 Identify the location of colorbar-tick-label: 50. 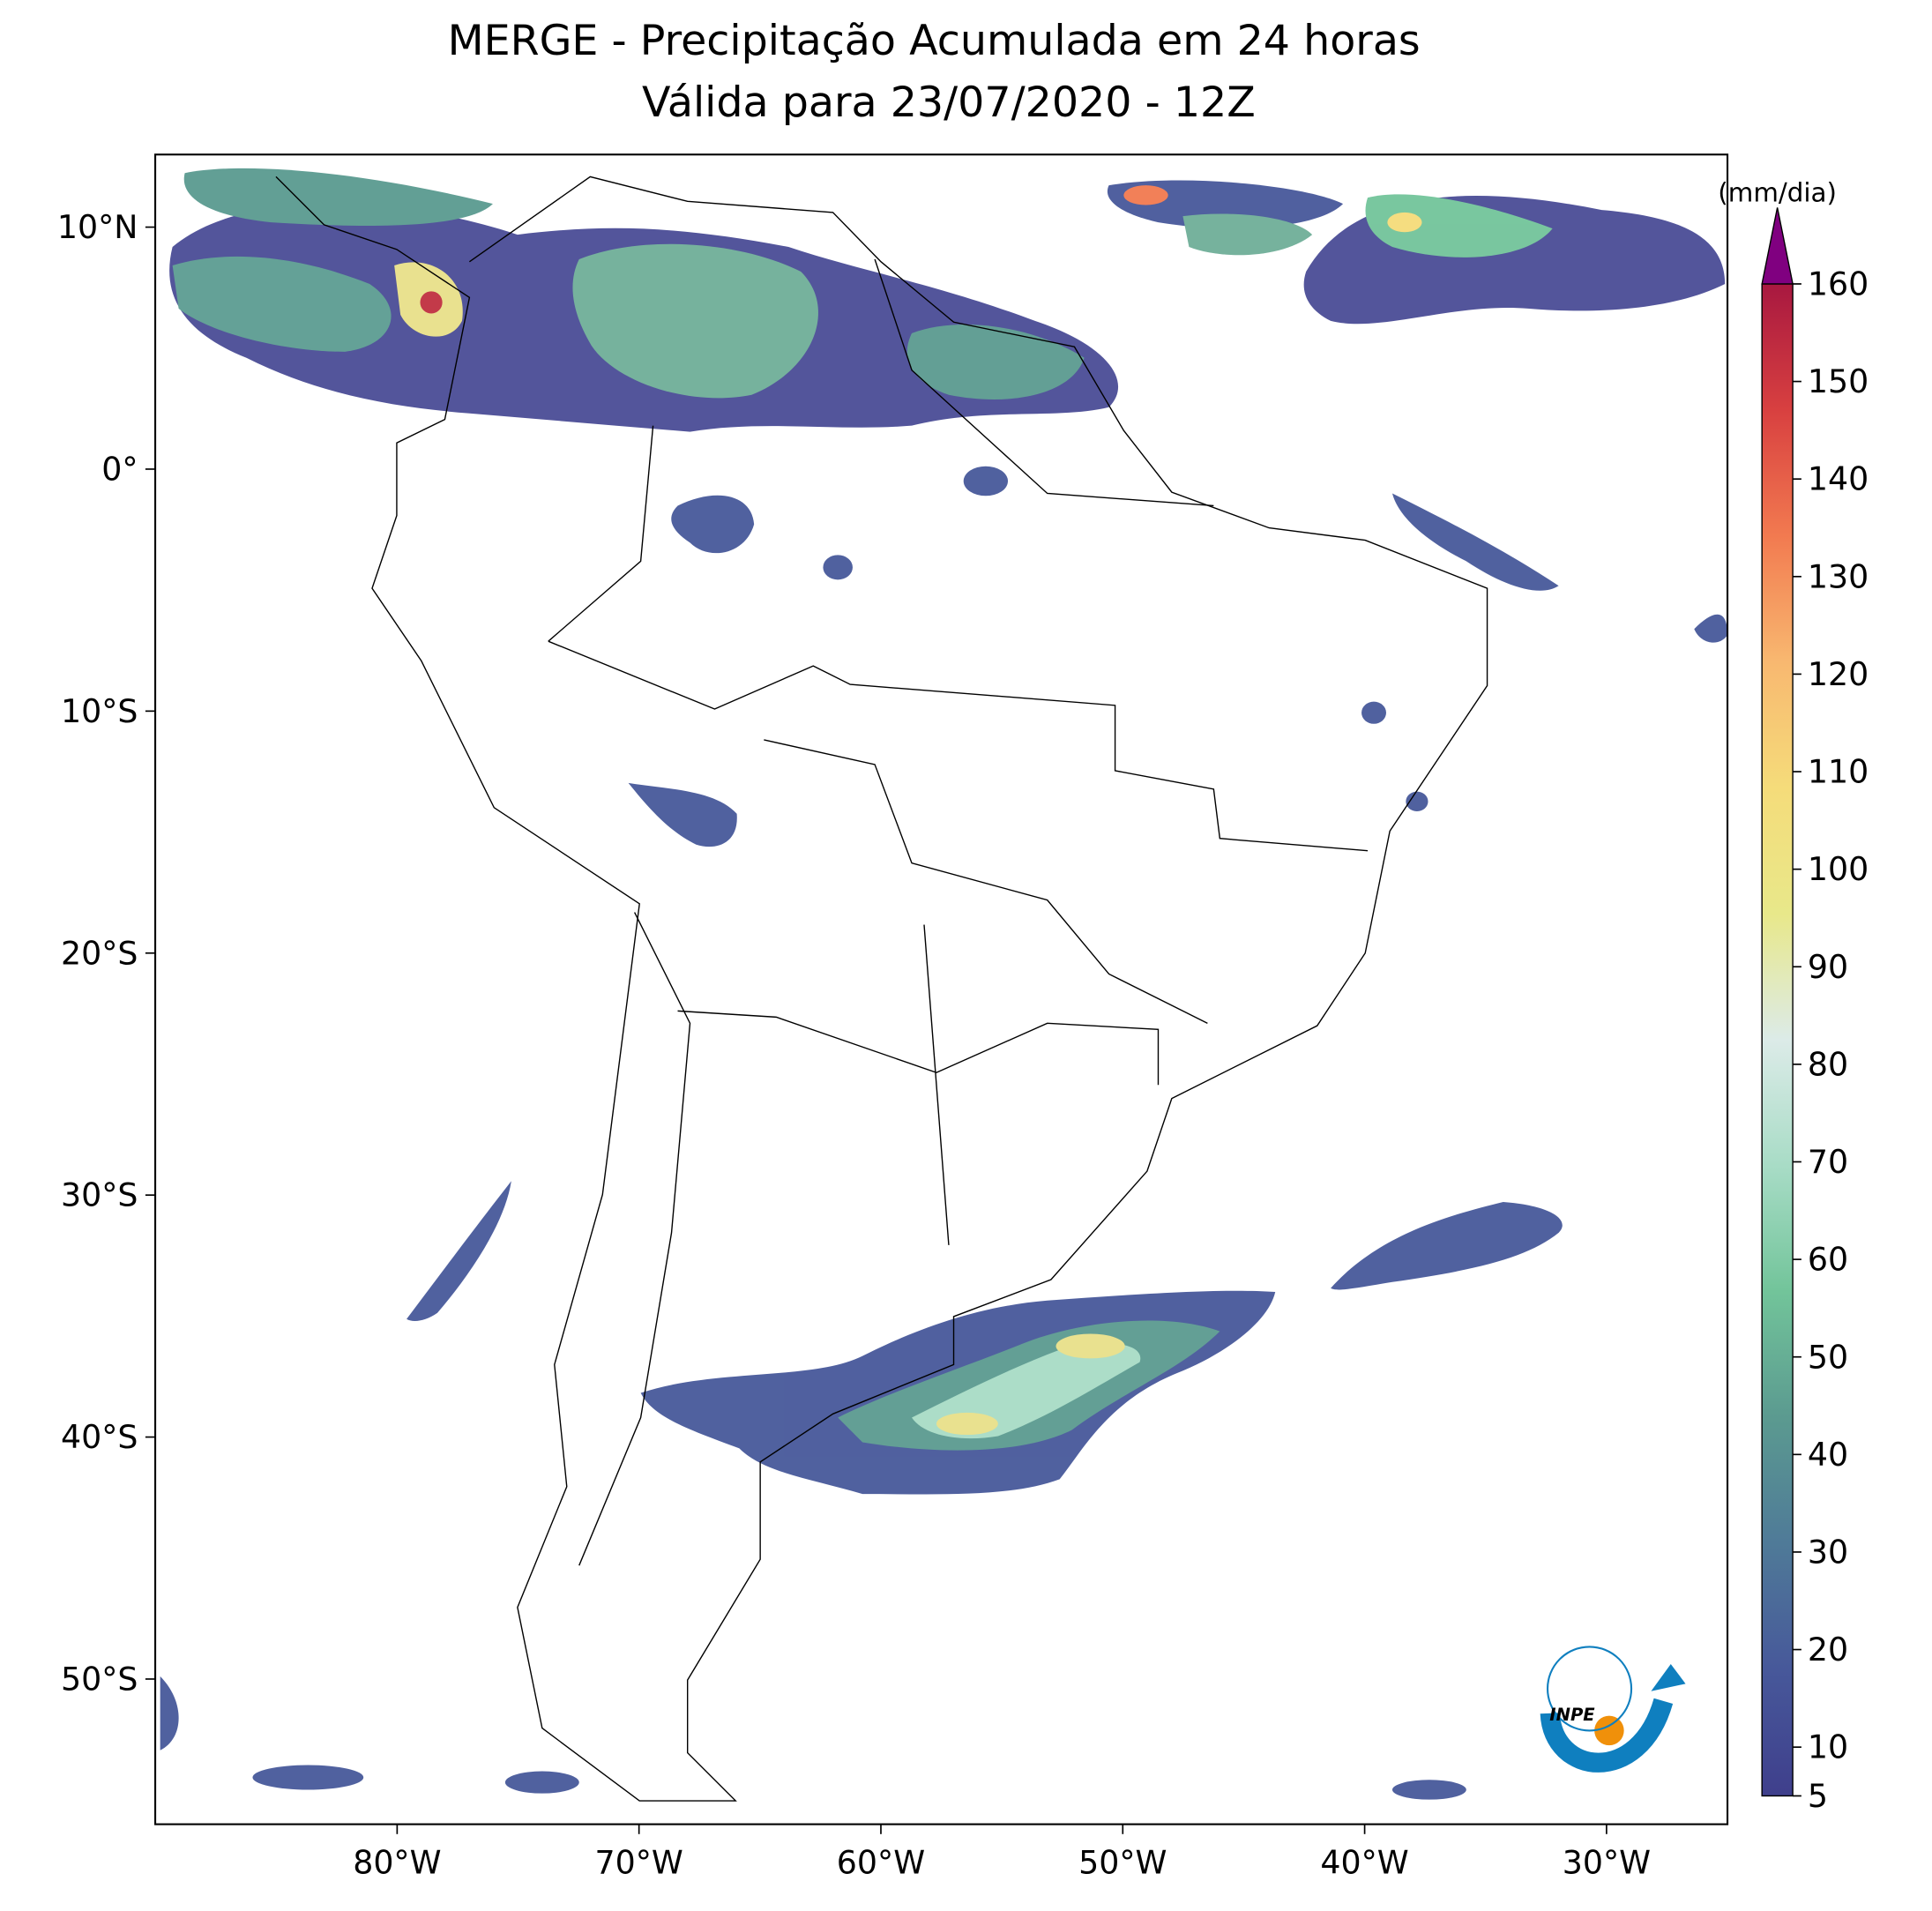
(1828, 1357).